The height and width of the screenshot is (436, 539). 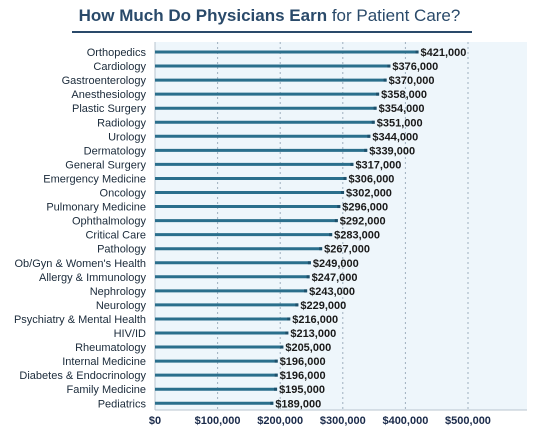 What do you see at coordinates (218, 421) in the screenshot?
I see `x-tick-label: $100,000` at bounding box center [218, 421].